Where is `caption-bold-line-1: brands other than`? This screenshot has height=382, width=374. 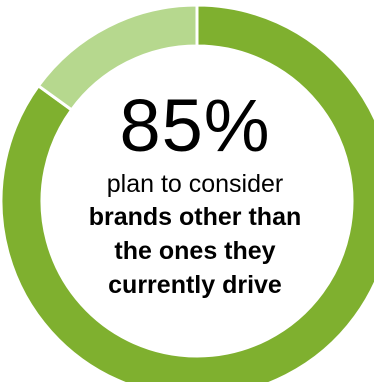 caption-bold-line-1: brands other than is located at coordinates (195, 217).